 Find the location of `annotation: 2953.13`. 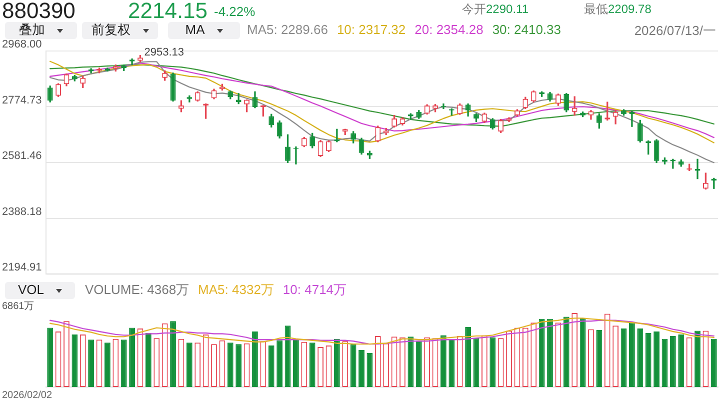

annotation: 2953.13 is located at coordinates (164, 52).